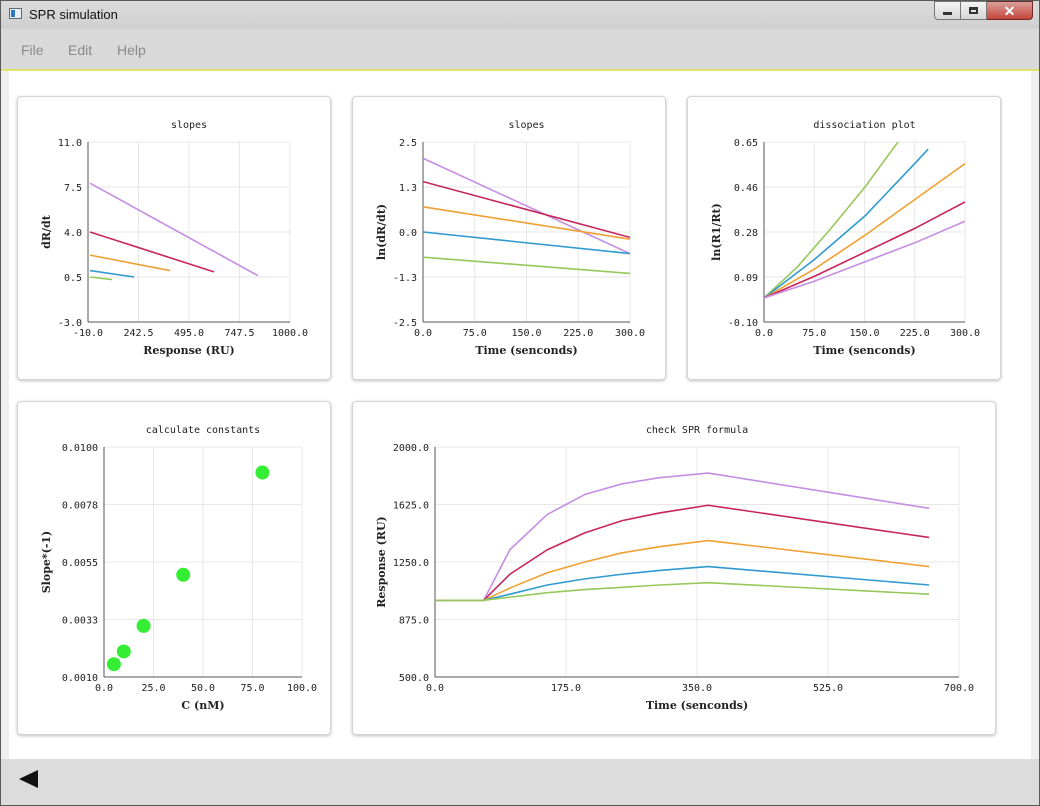  Describe the element at coordinates (203, 430) in the screenshot. I see `chart-title: calculate constants` at that location.